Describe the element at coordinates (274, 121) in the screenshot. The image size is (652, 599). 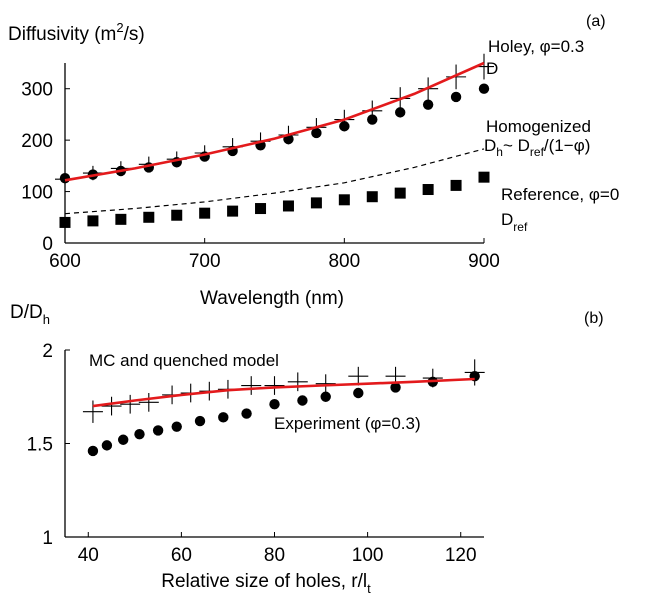
I see `panel-a-holey-fit-red-line` at that location.